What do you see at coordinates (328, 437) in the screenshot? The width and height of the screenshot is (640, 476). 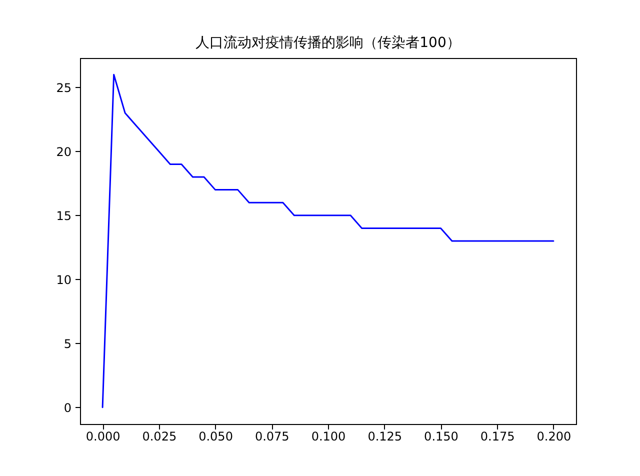 I see `x-tick-label: 0.100` at bounding box center [328, 437].